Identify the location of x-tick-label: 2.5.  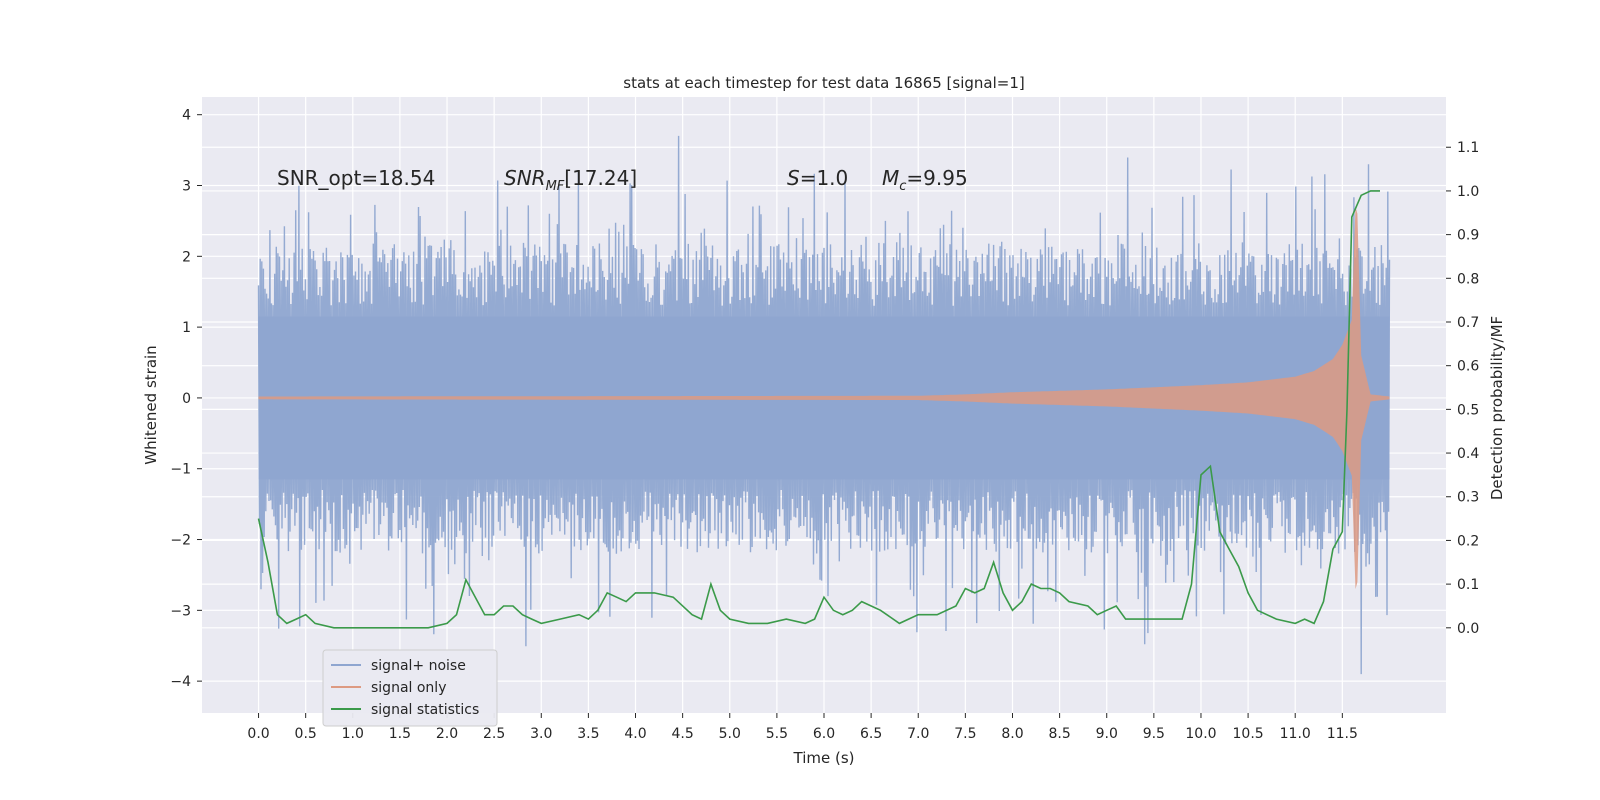
(494, 734).